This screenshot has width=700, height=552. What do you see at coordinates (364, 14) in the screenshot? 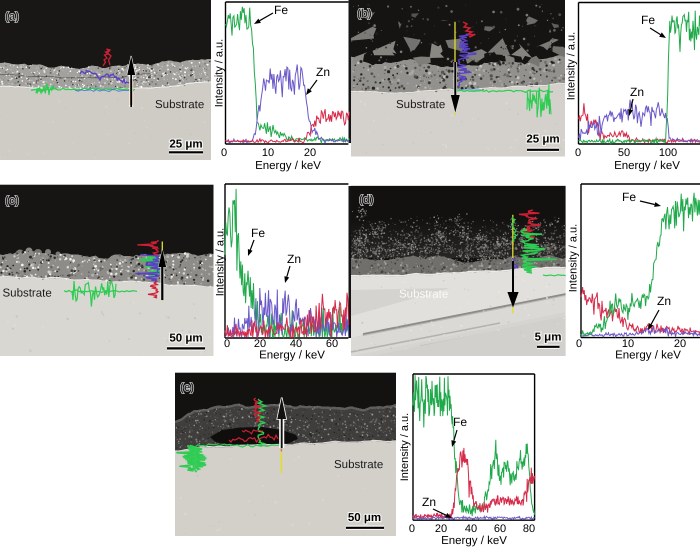
I see `svg-text: (b)` at bounding box center [364, 14].